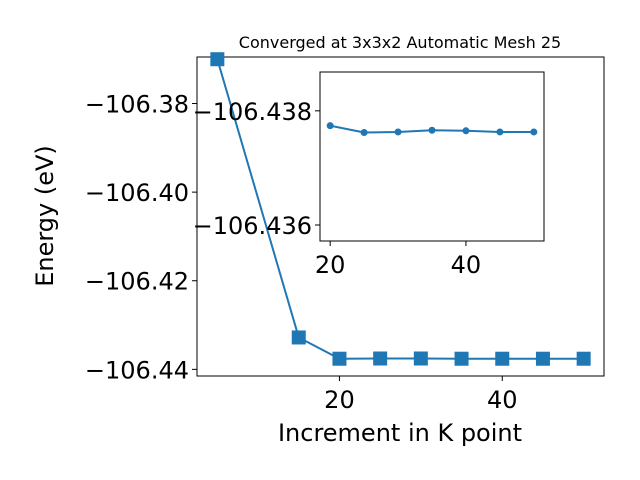 The width and height of the screenshot is (640, 480). What do you see at coordinates (400, 42) in the screenshot?
I see `chart-title: Converged at 3x3x2 Automatic Mesh 25` at bounding box center [400, 42].